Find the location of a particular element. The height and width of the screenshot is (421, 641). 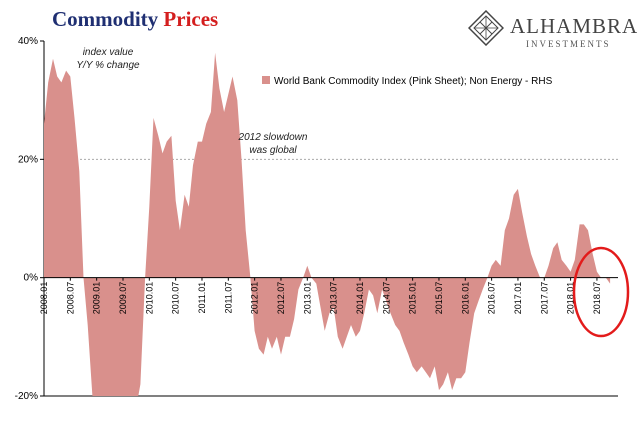

x-tick-label: 2011.07 is located at coordinates (228, 298).